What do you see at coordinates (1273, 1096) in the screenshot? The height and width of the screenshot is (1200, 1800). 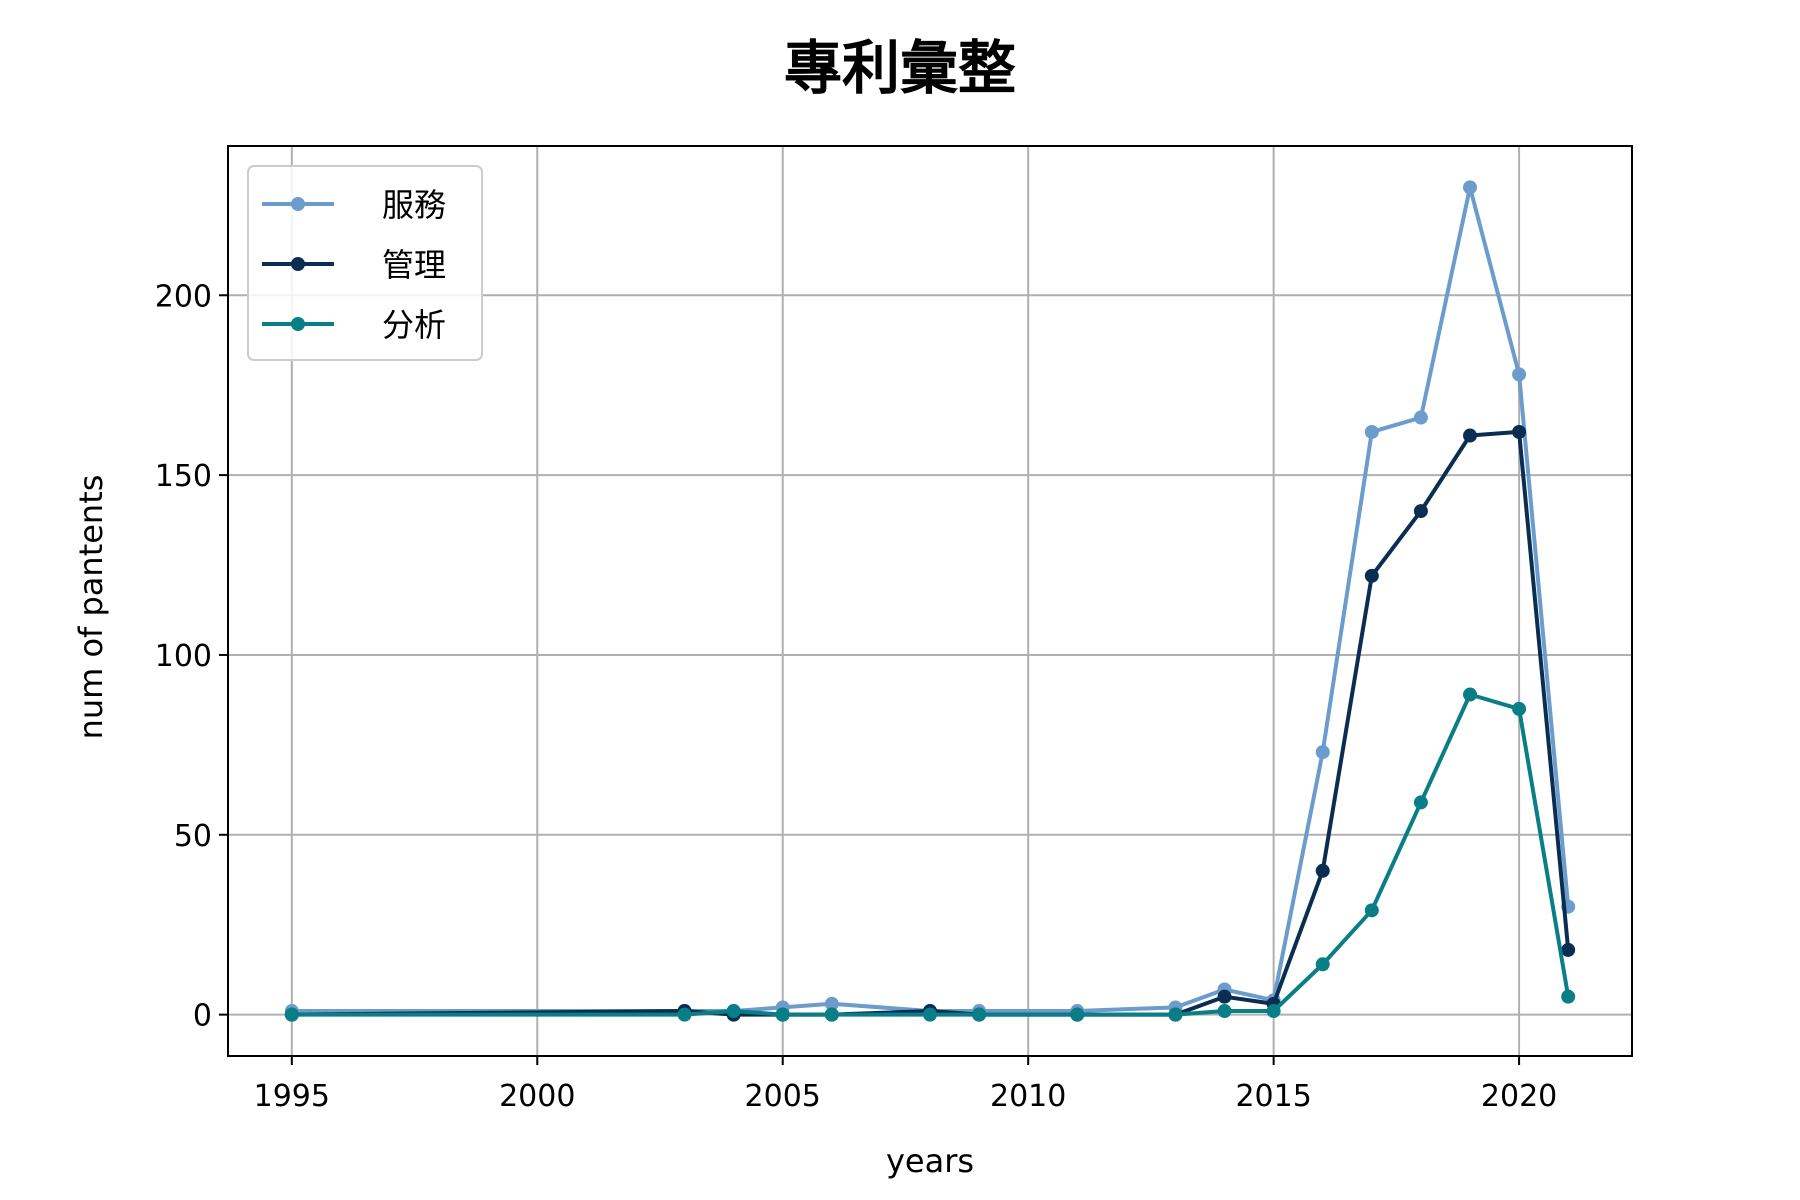 I see `x-tick-label: 2015` at bounding box center [1273, 1096].